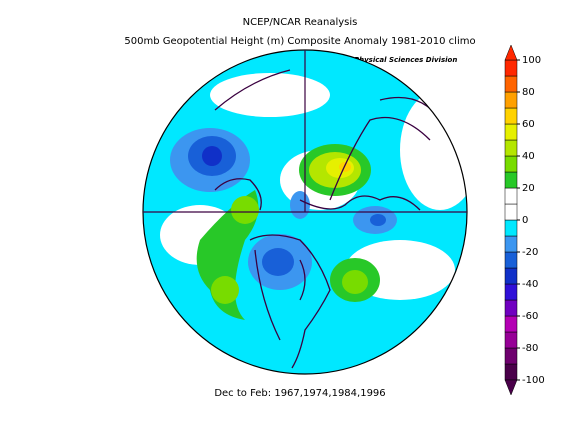  What do you see at coordinates (528, 156) in the screenshot?
I see `colorbar-tick-label: 40` at bounding box center [528, 156].